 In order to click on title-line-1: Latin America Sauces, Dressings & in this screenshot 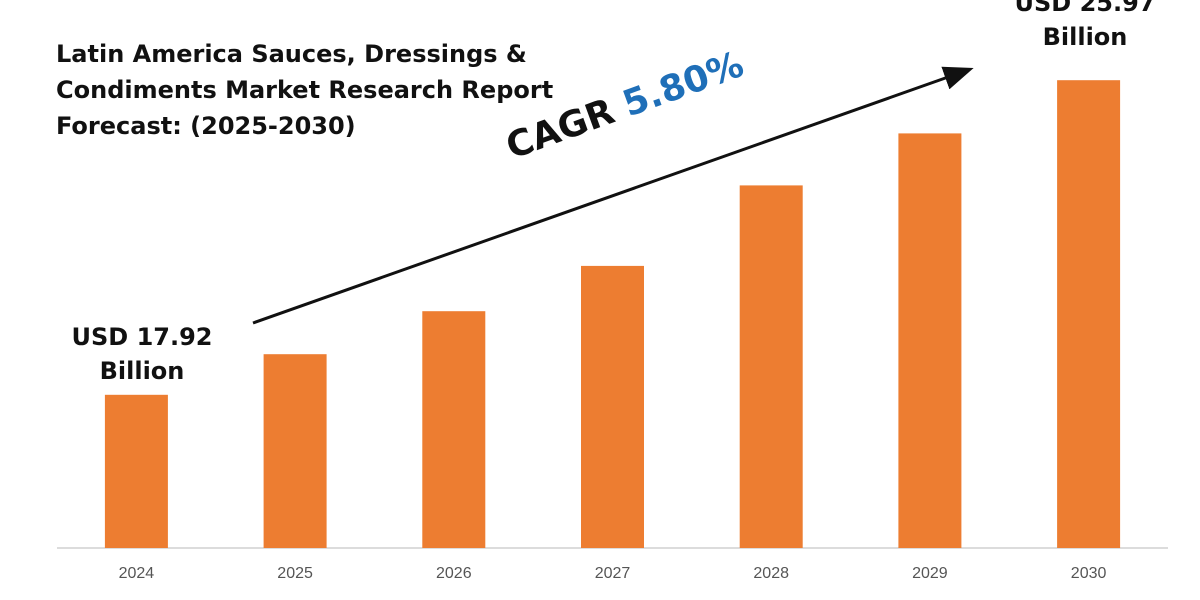, I will do `click(291, 54)`.